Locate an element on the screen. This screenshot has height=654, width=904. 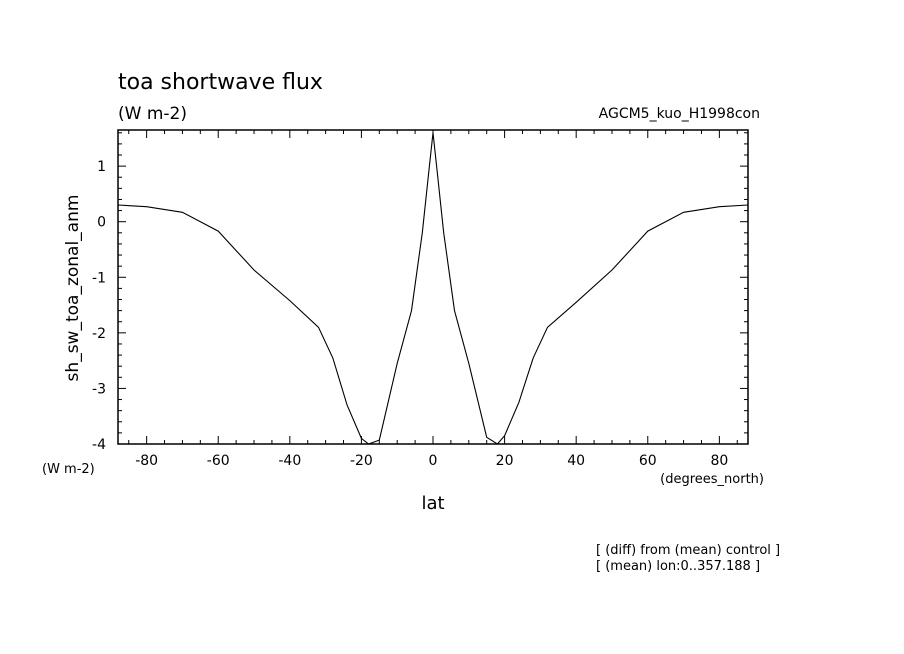
y-axis-label: sh_sw_toa_zonal_anm is located at coordinates (73, 288).